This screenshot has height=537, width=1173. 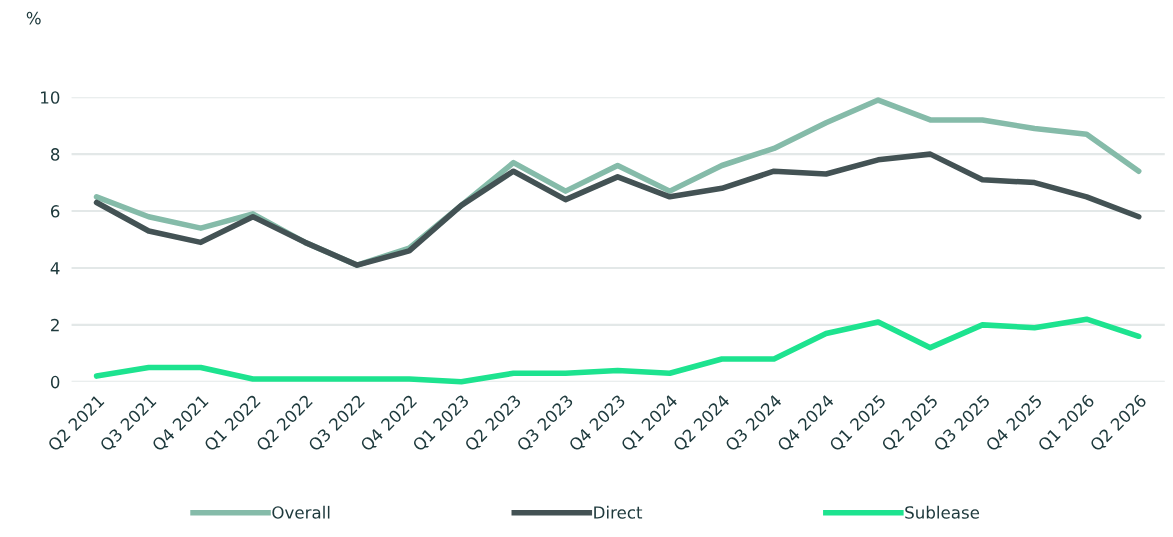 I want to click on y-tick-label: 0, so click(x=55, y=382).